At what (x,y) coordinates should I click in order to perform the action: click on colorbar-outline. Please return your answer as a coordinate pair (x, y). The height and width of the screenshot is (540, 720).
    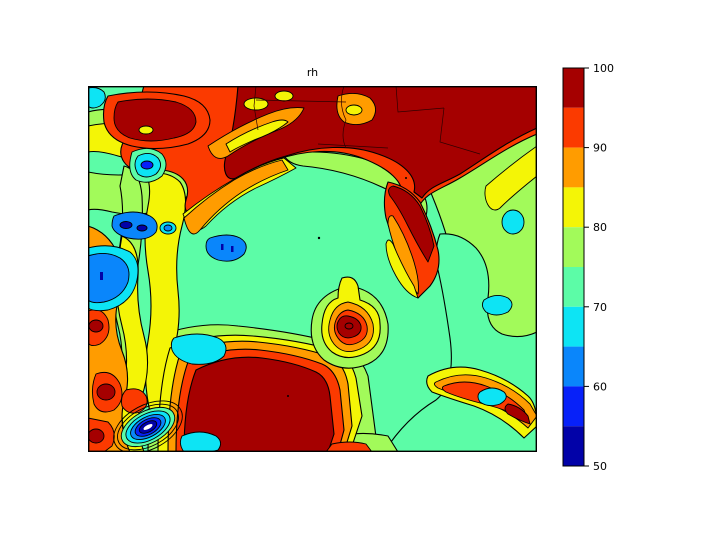
    Looking at the image, I should click on (573, 267).